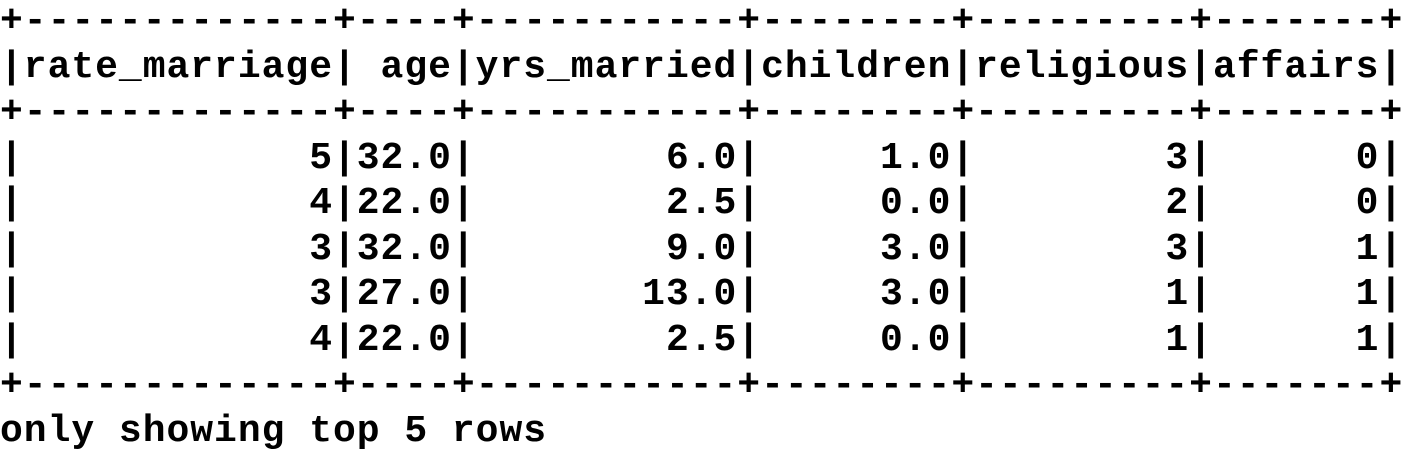  Describe the element at coordinates (702, 203) in the screenshot. I see `table-row: | 4|22.0| 2.5| 0.0| 2| 0|` at that location.